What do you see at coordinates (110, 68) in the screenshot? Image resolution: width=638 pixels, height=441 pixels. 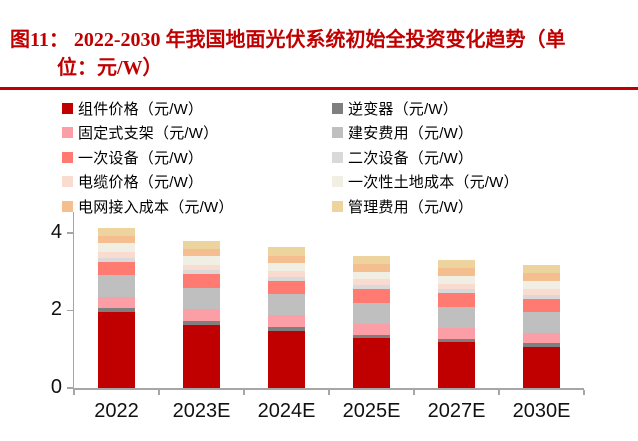 I see `figure-title-line2: 位：元/W）` at bounding box center [110, 68].